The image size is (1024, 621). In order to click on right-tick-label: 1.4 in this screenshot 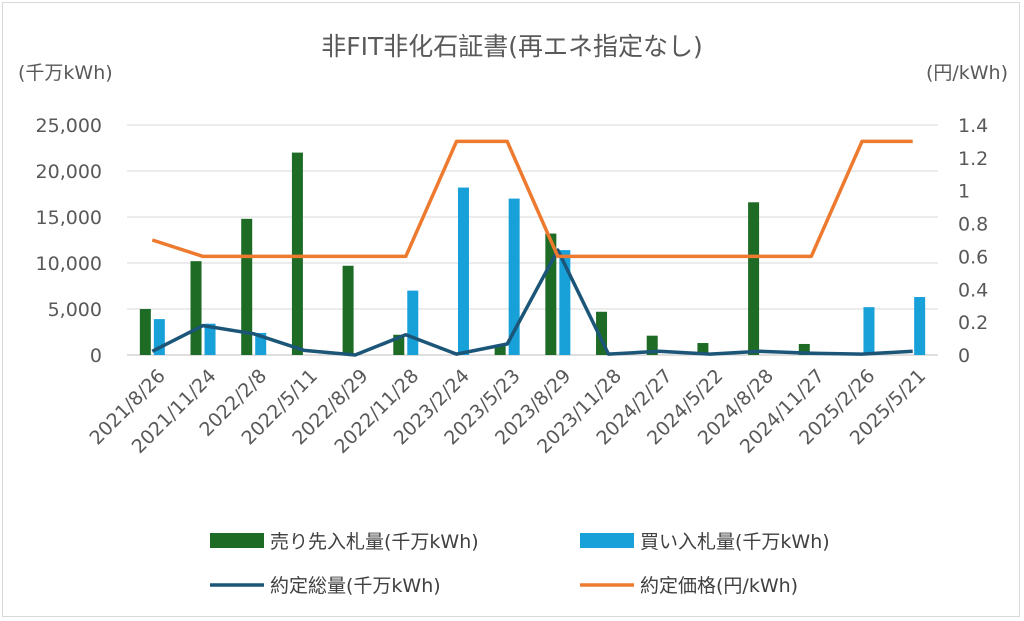, I will do `click(973, 126)`.